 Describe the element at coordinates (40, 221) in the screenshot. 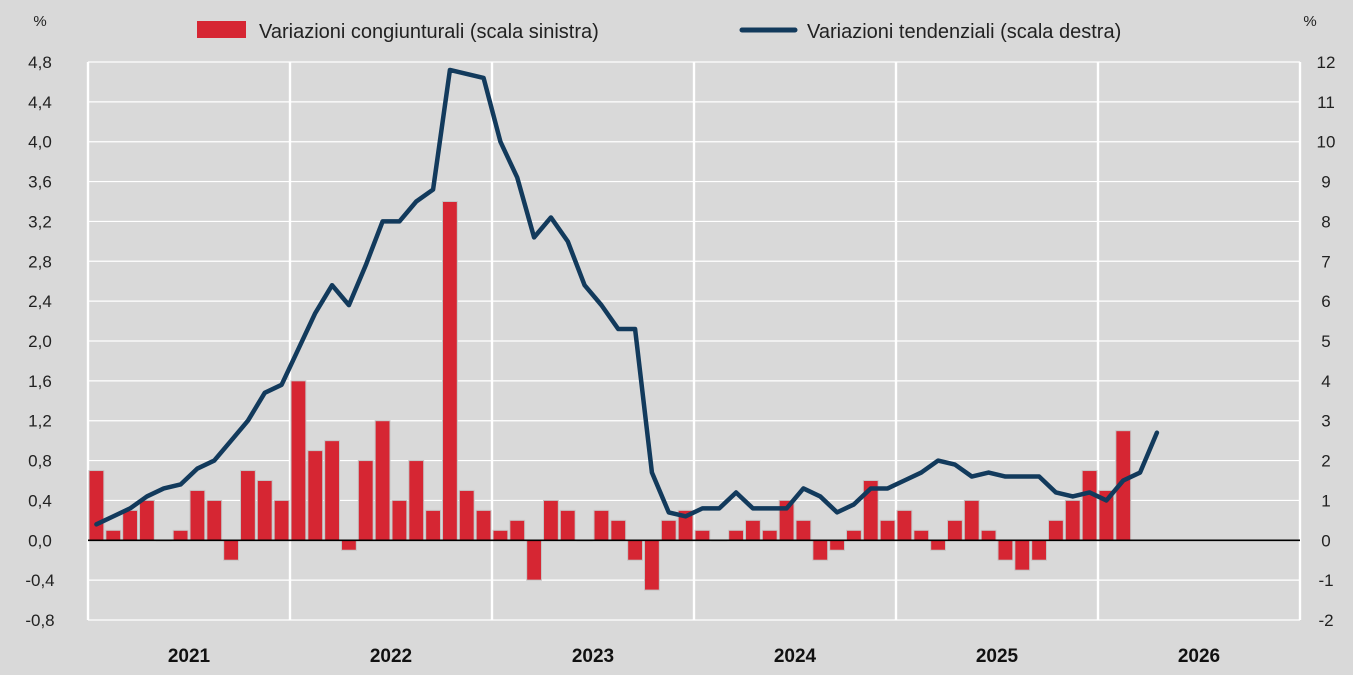

I see `left-tick-label: 3,2` at that location.